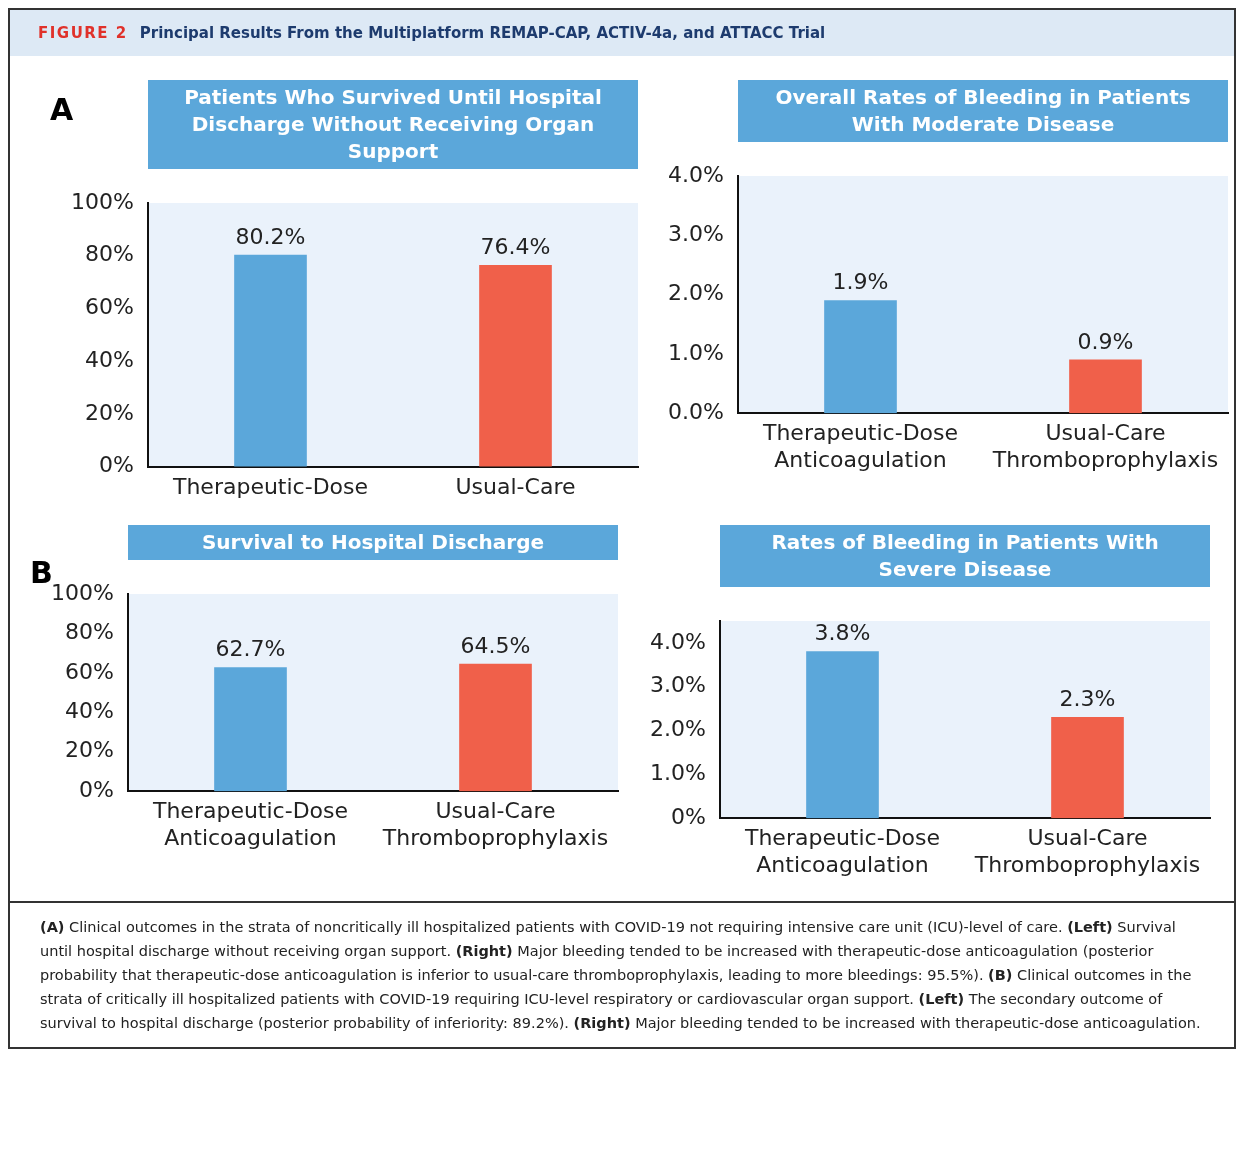 Image resolution: width=1238 pixels, height=1165 pixels. Describe the element at coordinates (860, 282) in the screenshot. I see `data-label: 1.9%` at that location.